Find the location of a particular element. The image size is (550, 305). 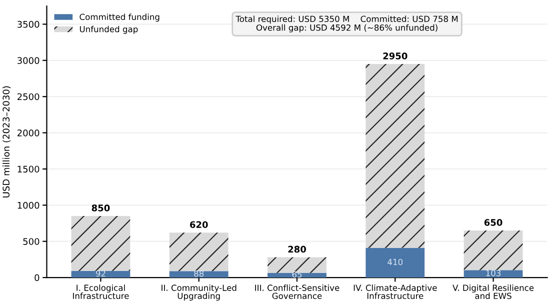

y-tick-label: 0 is located at coordinates (37, 278).